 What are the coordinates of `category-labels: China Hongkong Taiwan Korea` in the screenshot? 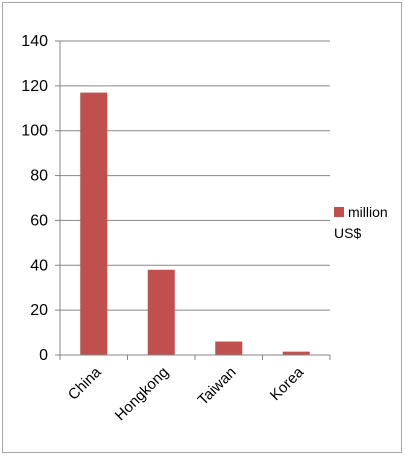 It's located at (186, 393).